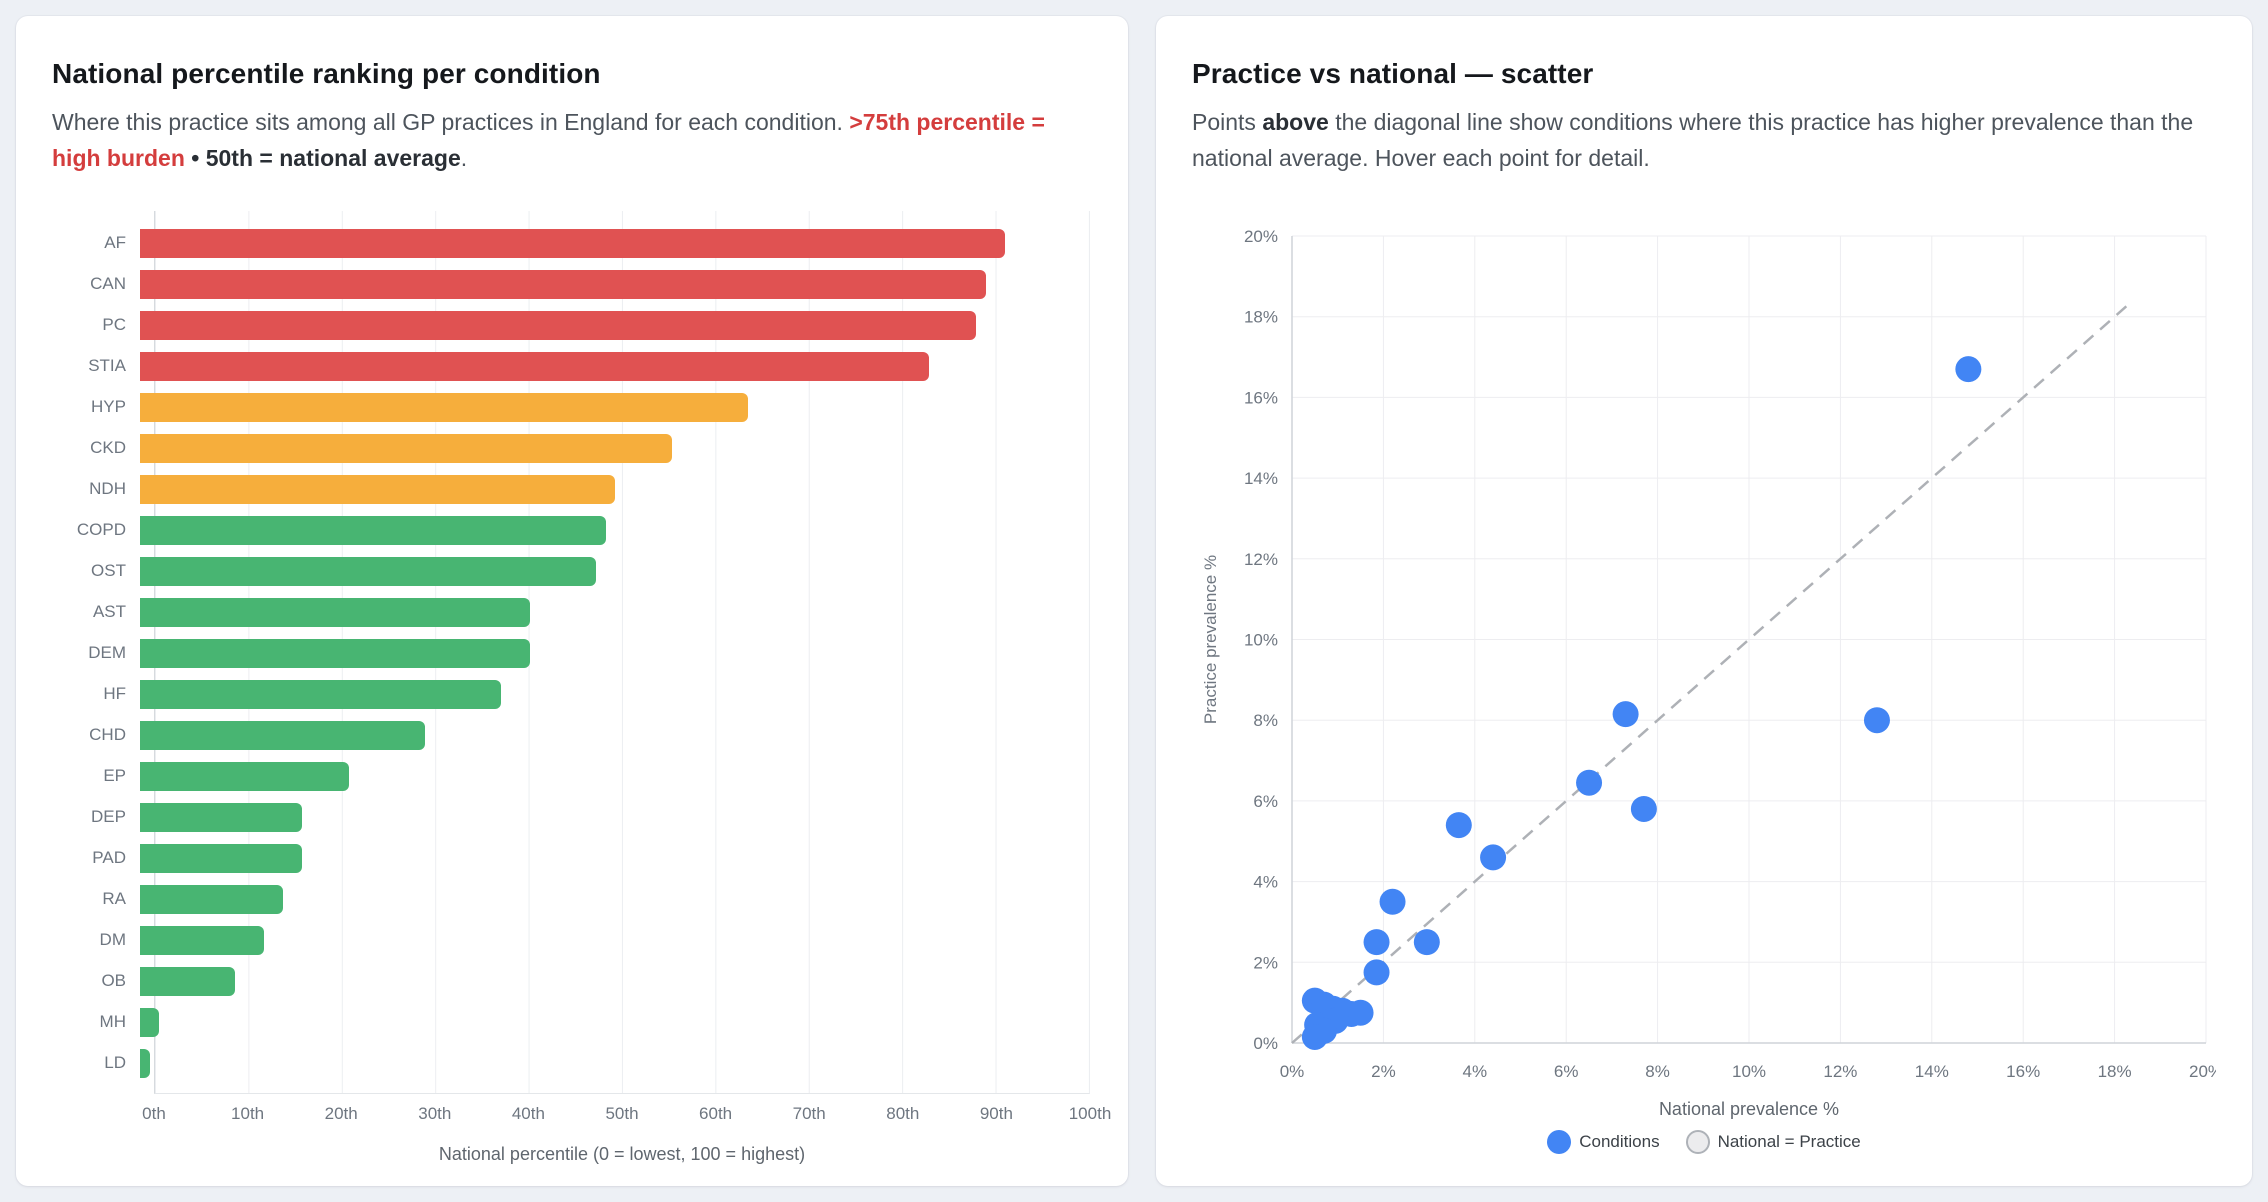 The width and height of the screenshot is (2268, 1202). What do you see at coordinates (1292, 1071) in the screenshot?
I see `scatter-x-tick-label: 0%` at bounding box center [1292, 1071].